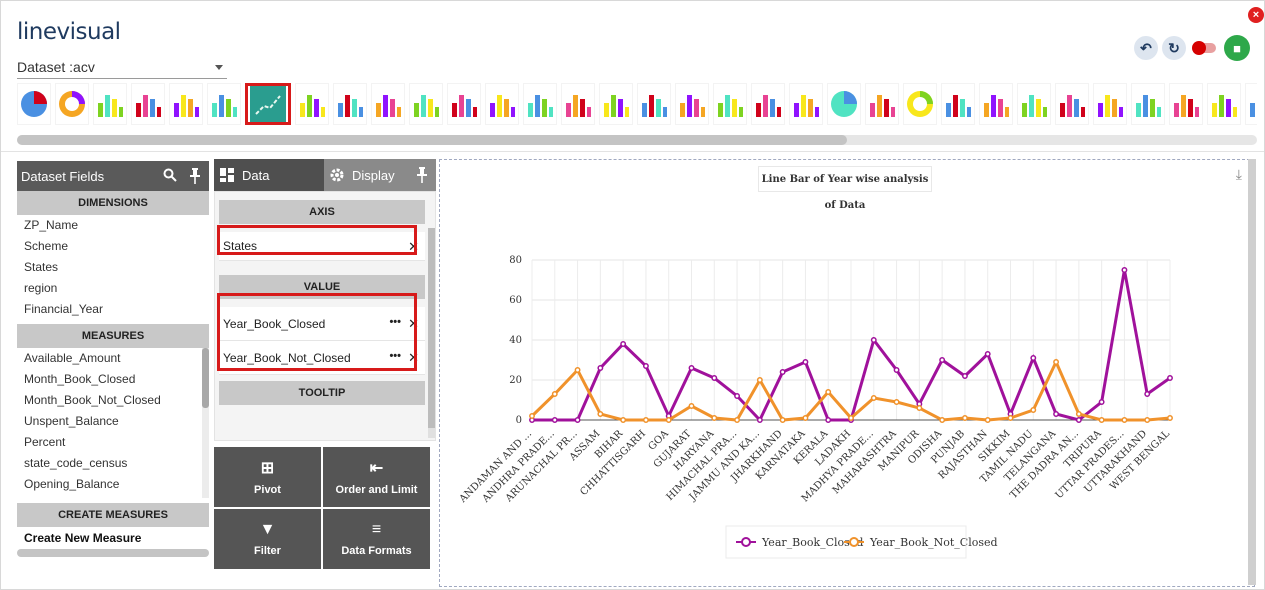 The height and width of the screenshot is (590, 1265). What do you see at coordinates (502, 104) in the screenshot?
I see `globe-chart-icon` at bounding box center [502, 104].